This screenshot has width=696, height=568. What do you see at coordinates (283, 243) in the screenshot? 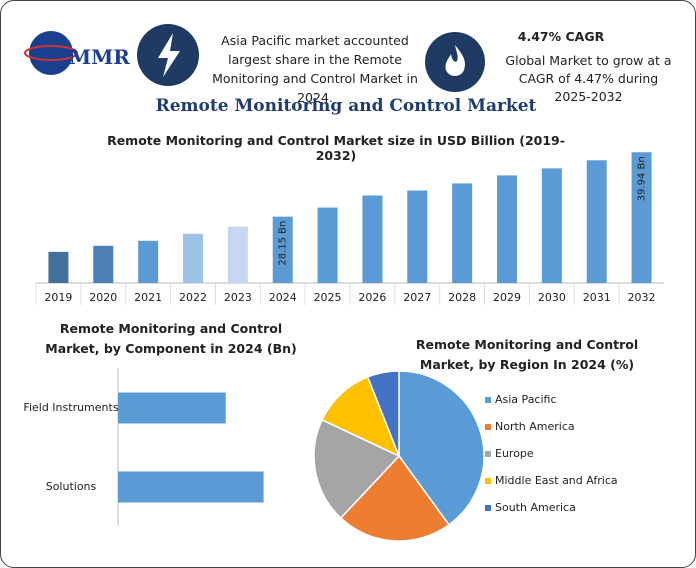
I see `data-label: 28.15 Bn` at bounding box center [283, 243].